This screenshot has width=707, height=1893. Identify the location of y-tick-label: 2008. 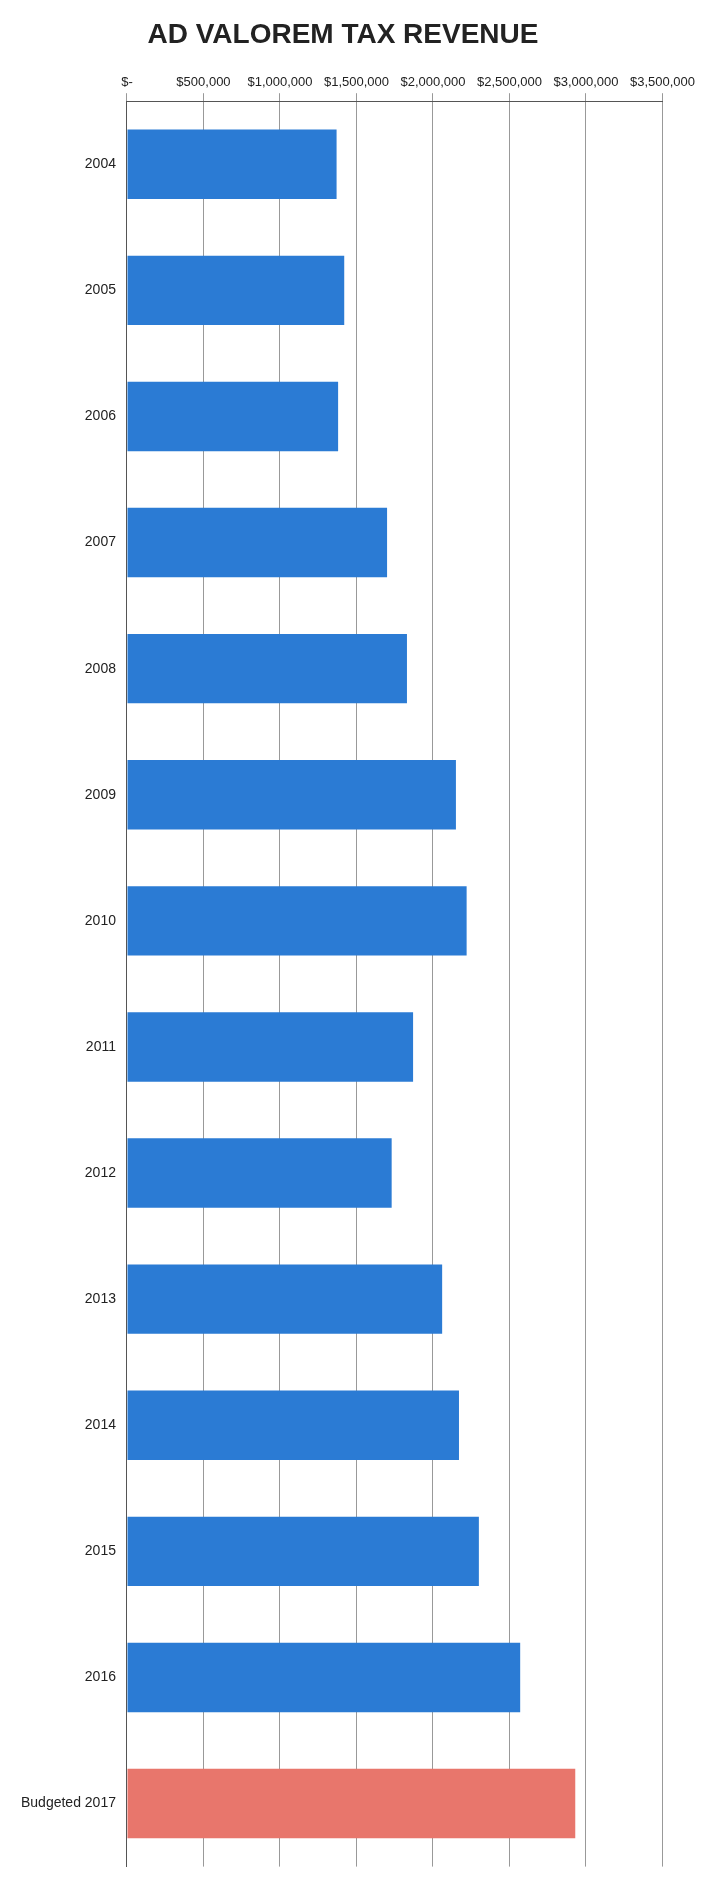
(100, 667).